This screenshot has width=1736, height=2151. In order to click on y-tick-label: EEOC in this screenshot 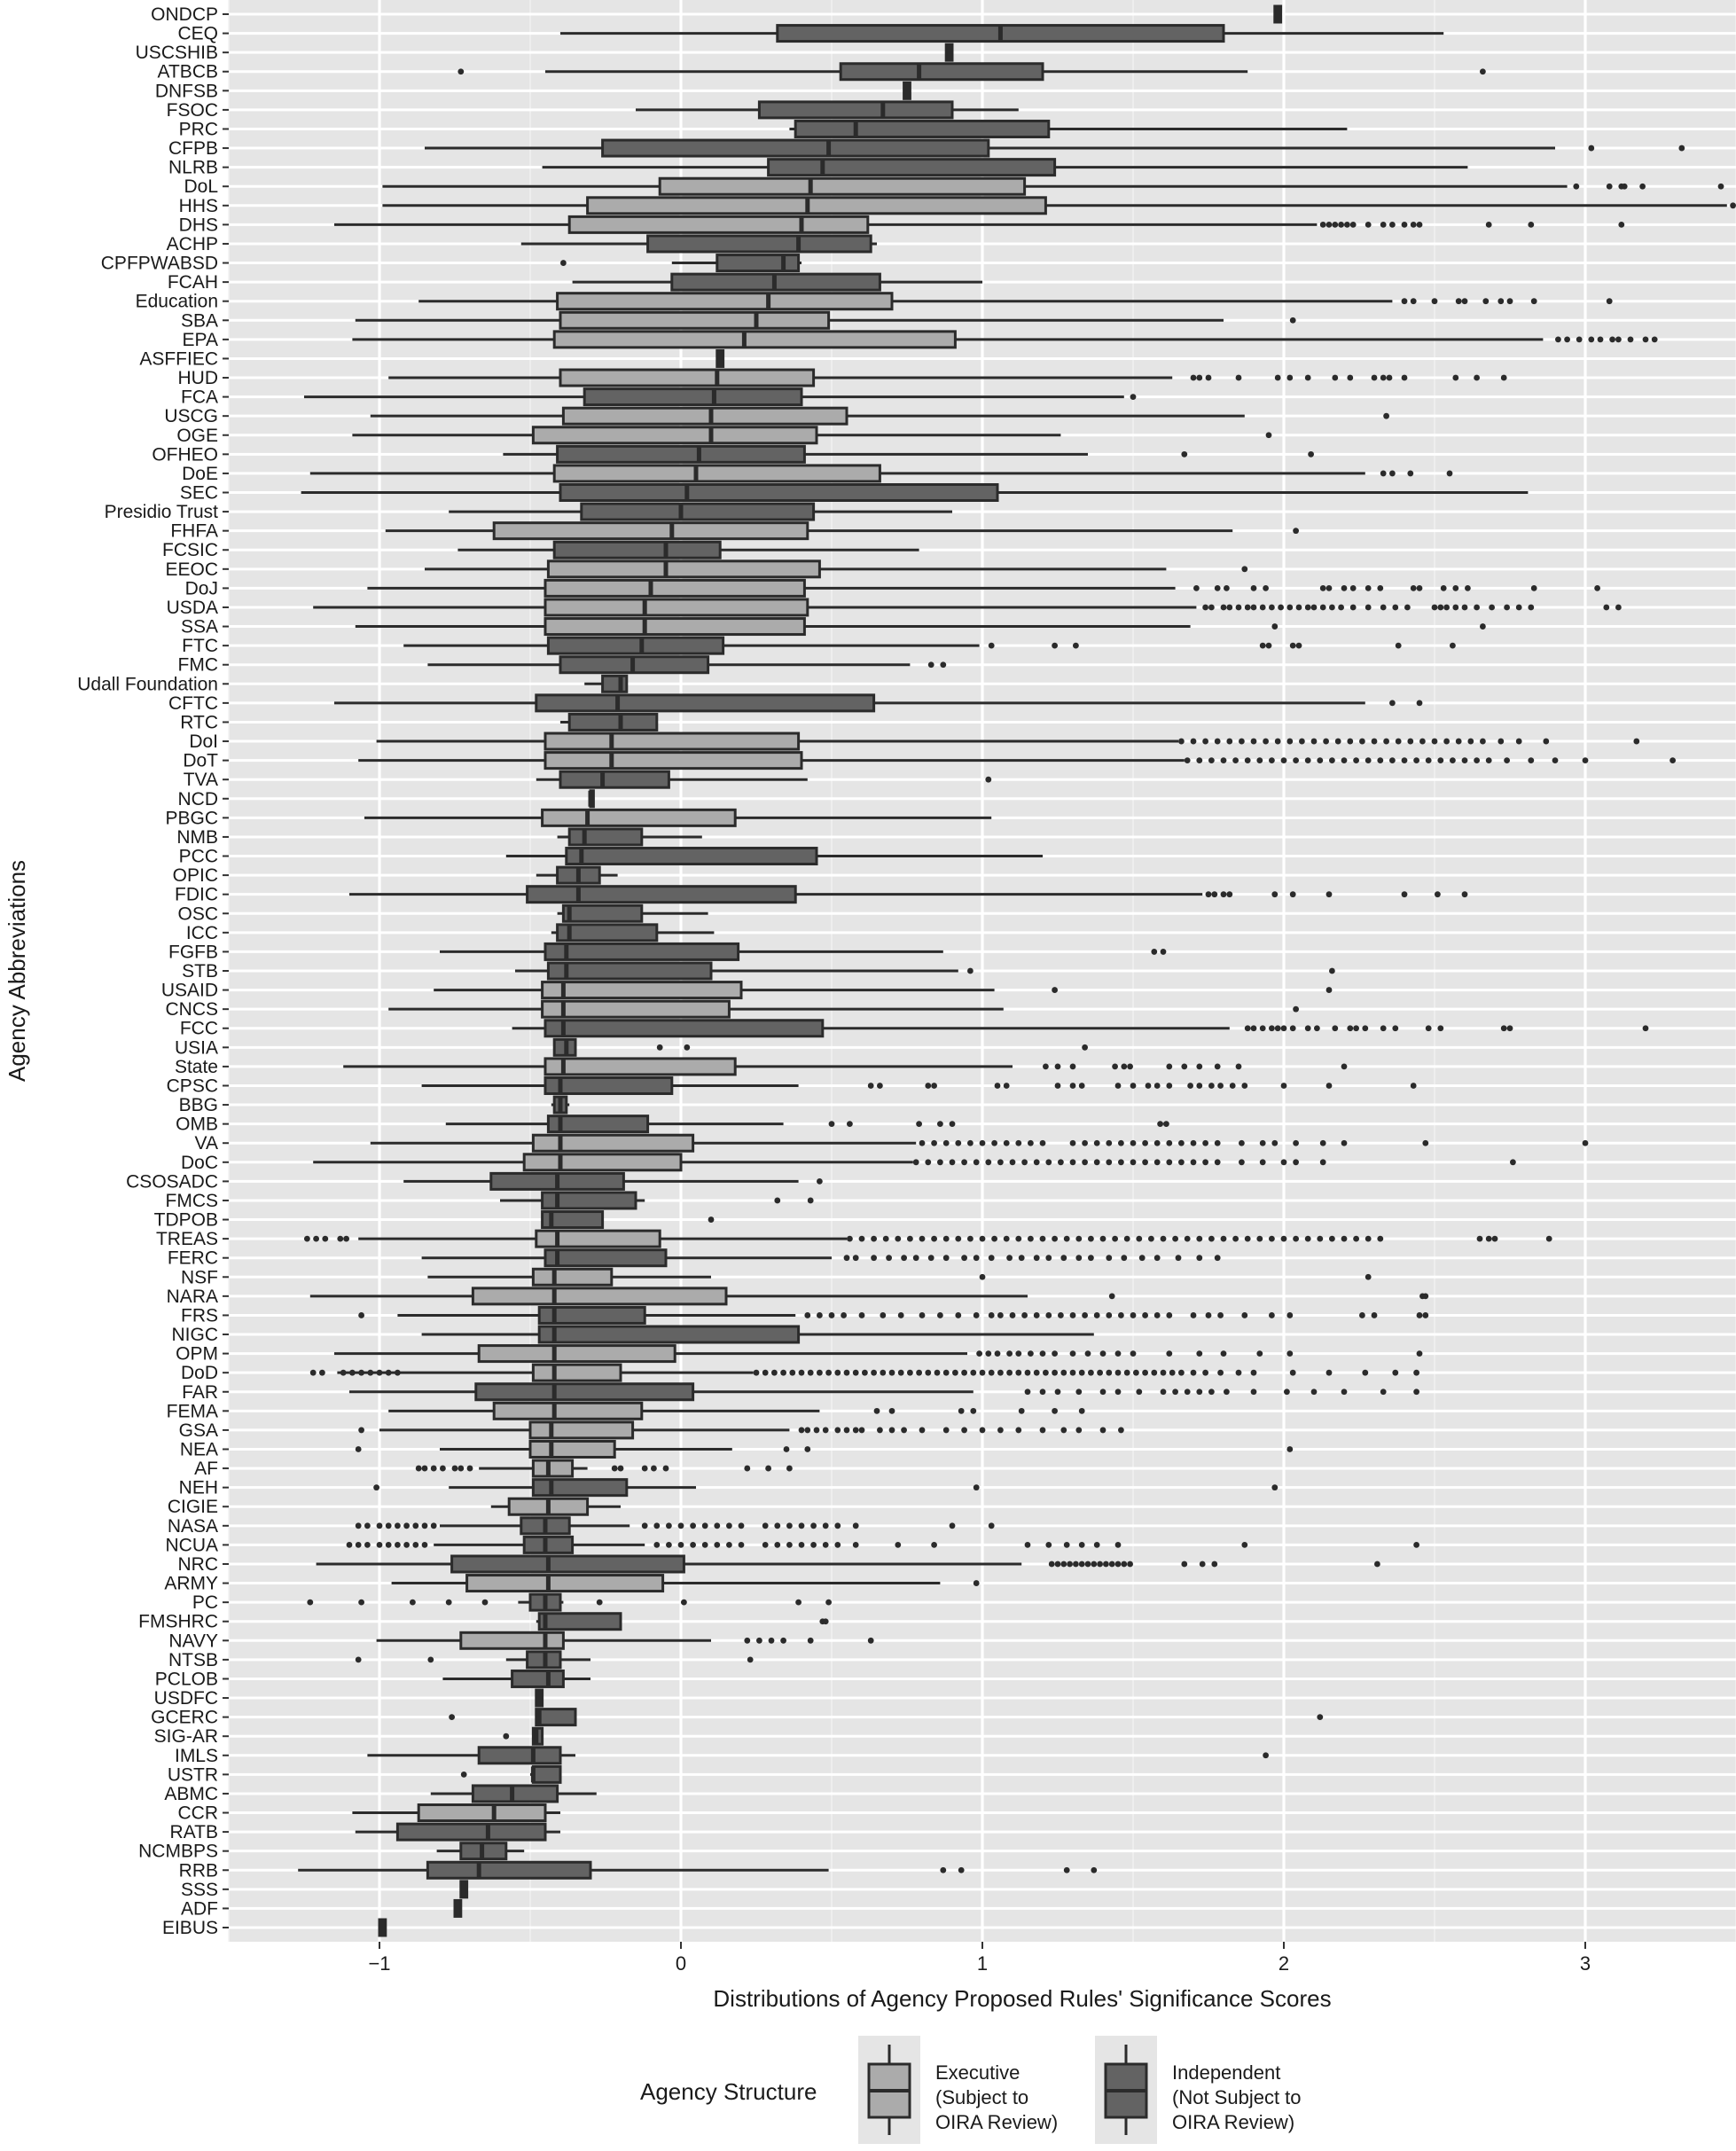, I will do `click(191, 569)`.